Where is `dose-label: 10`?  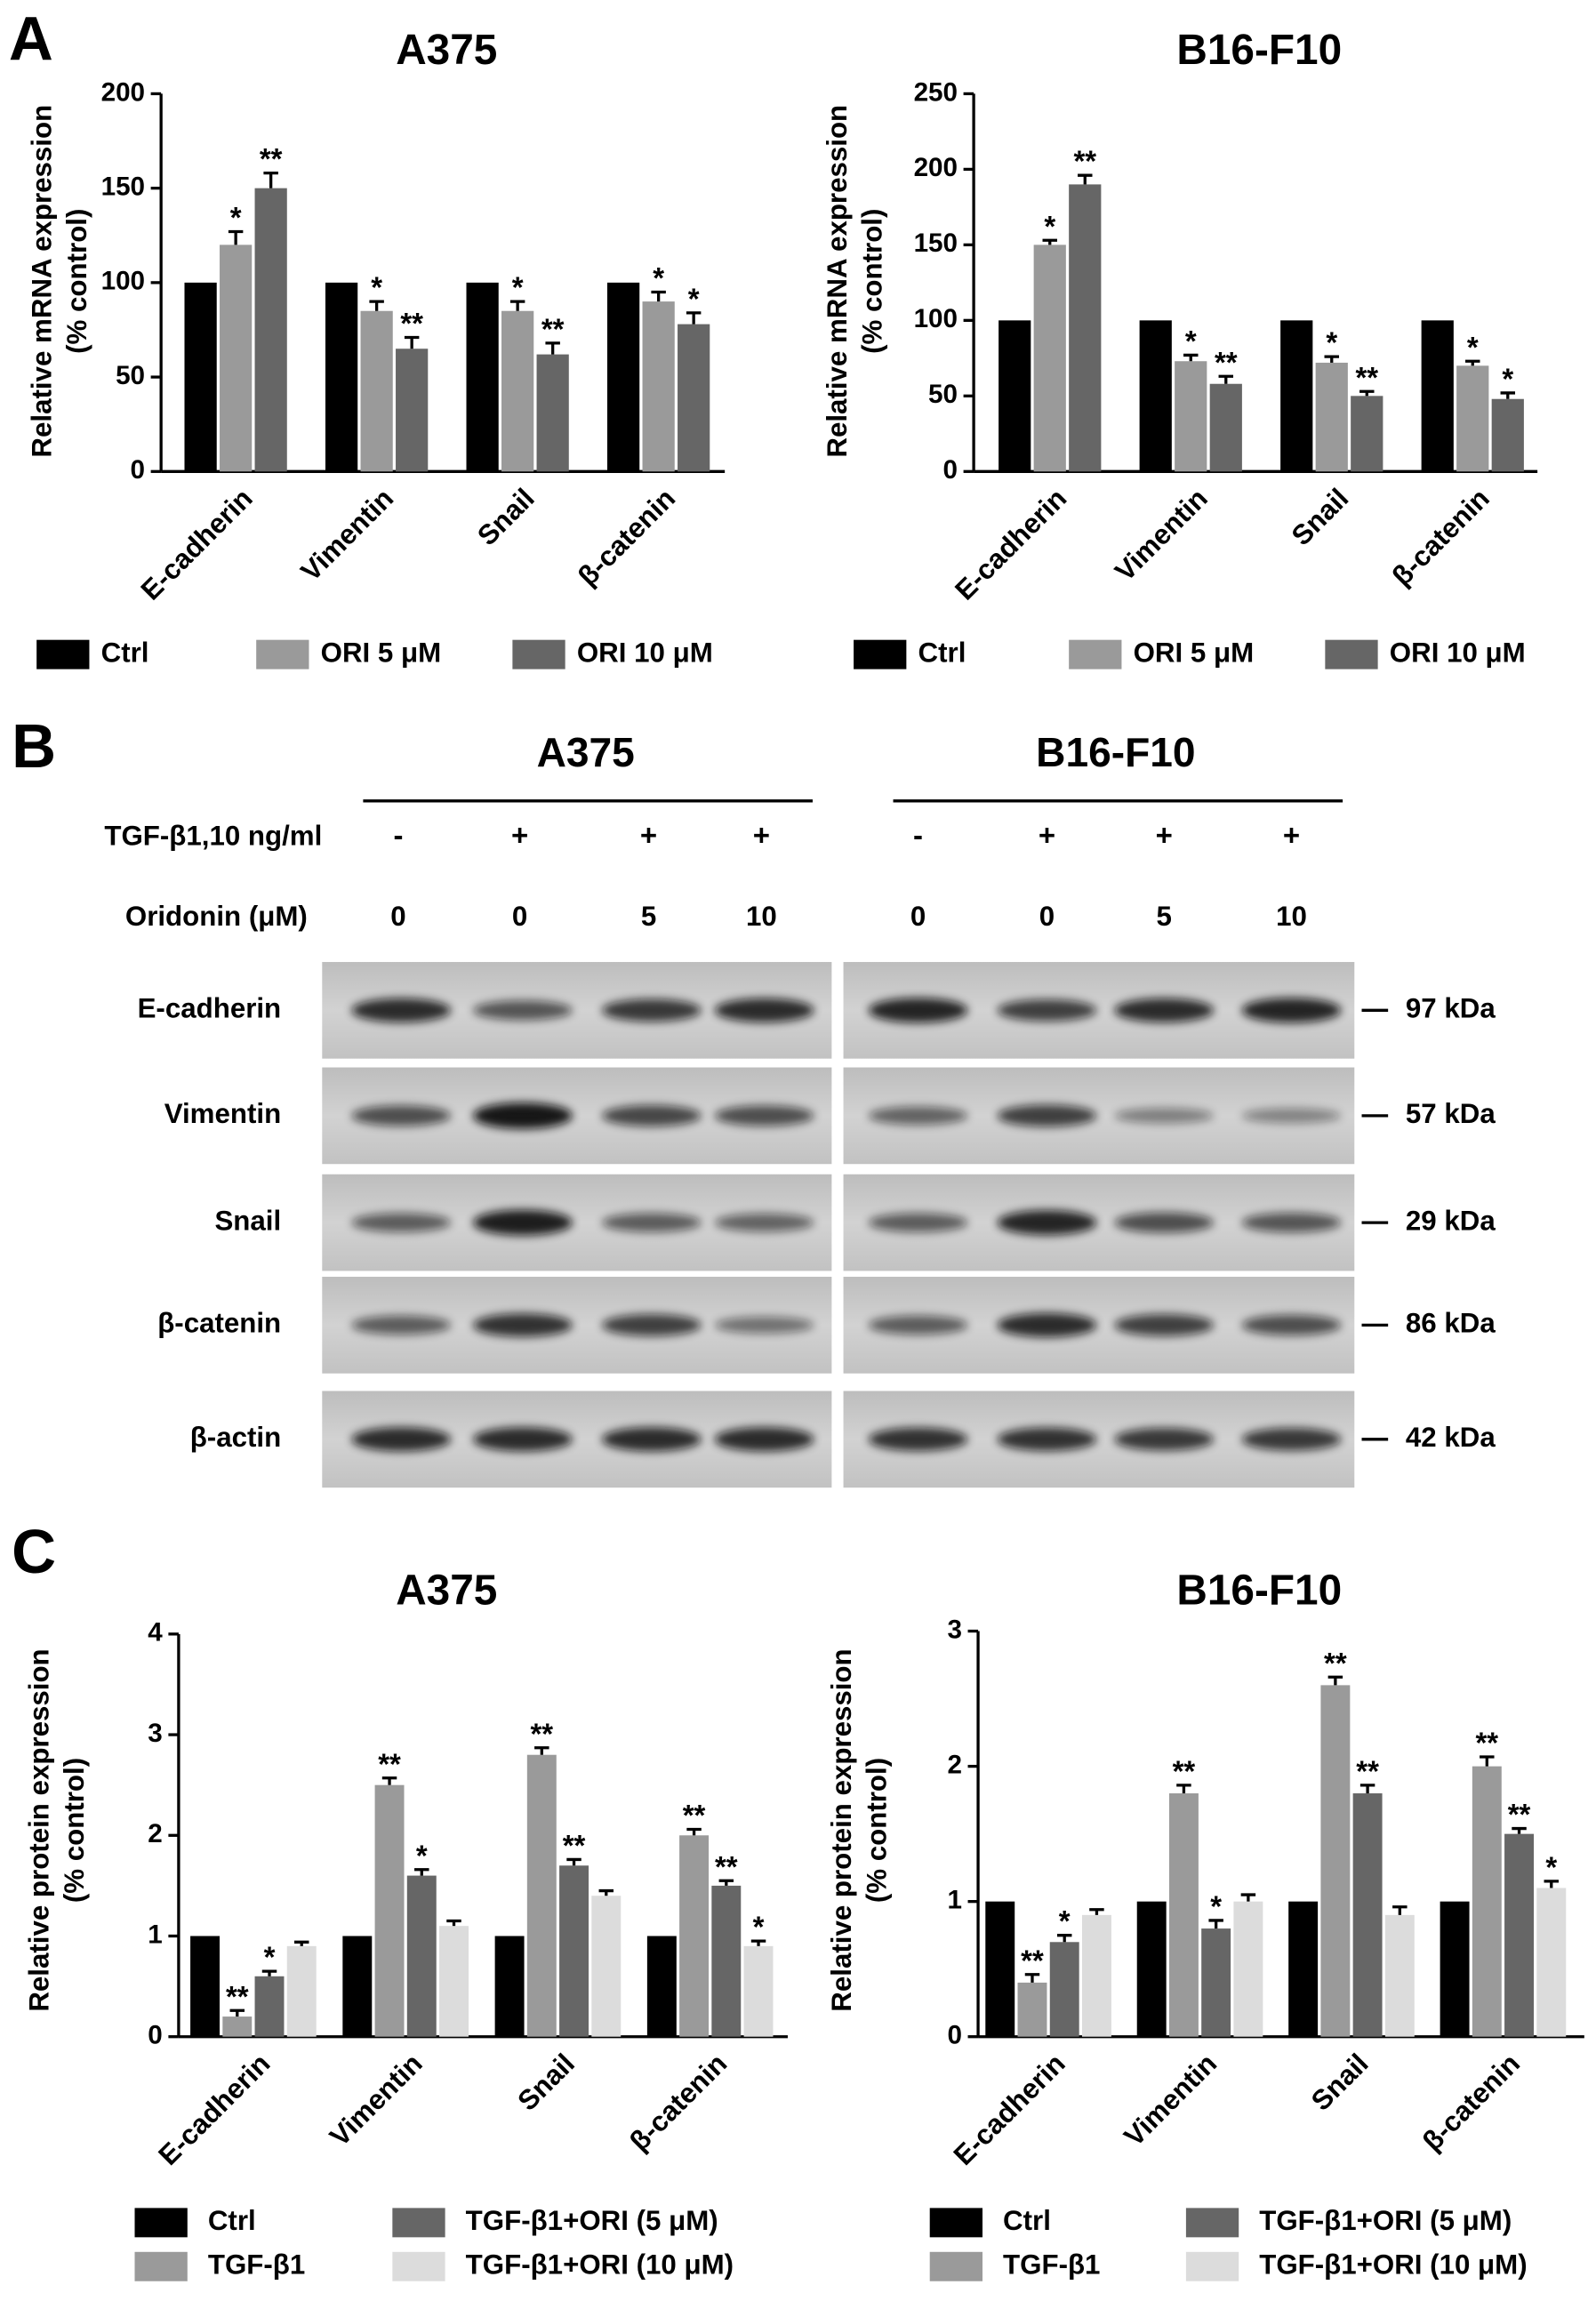 dose-label: 10 is located at coordinates (1291, 916).